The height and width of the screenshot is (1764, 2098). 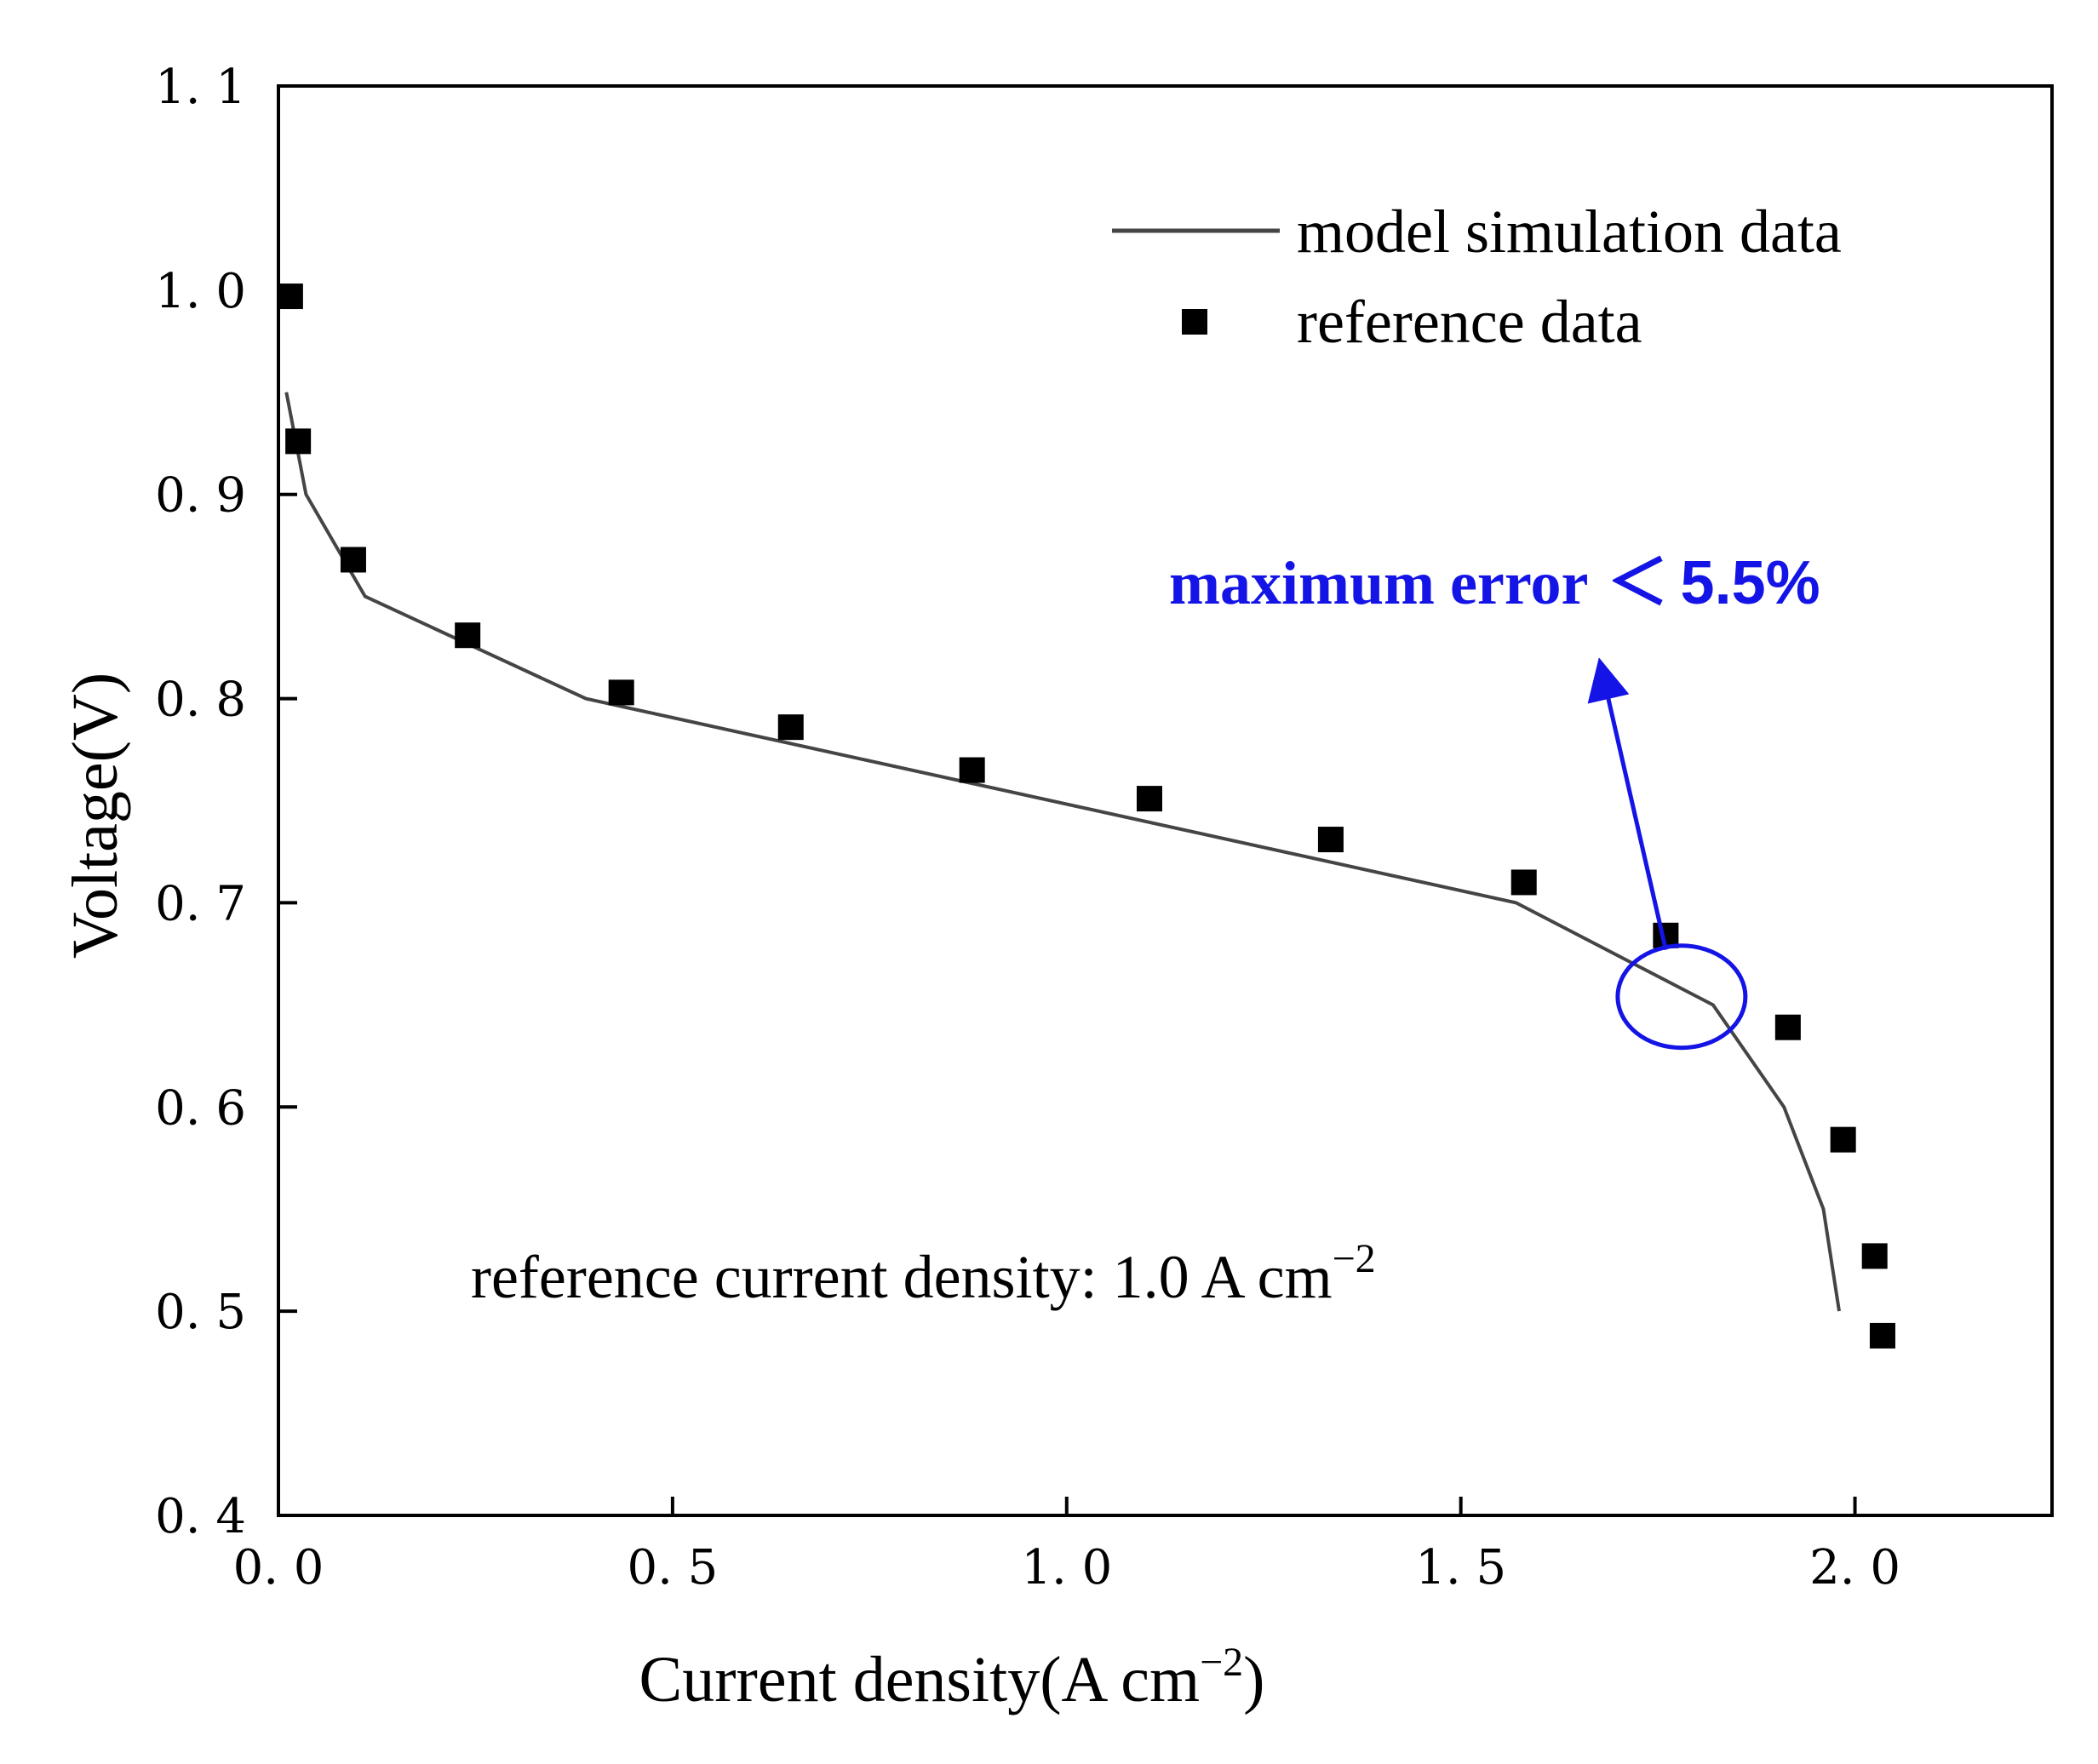 I want to click on y-tick-label: 0. 8, so click(x=200, y=700).